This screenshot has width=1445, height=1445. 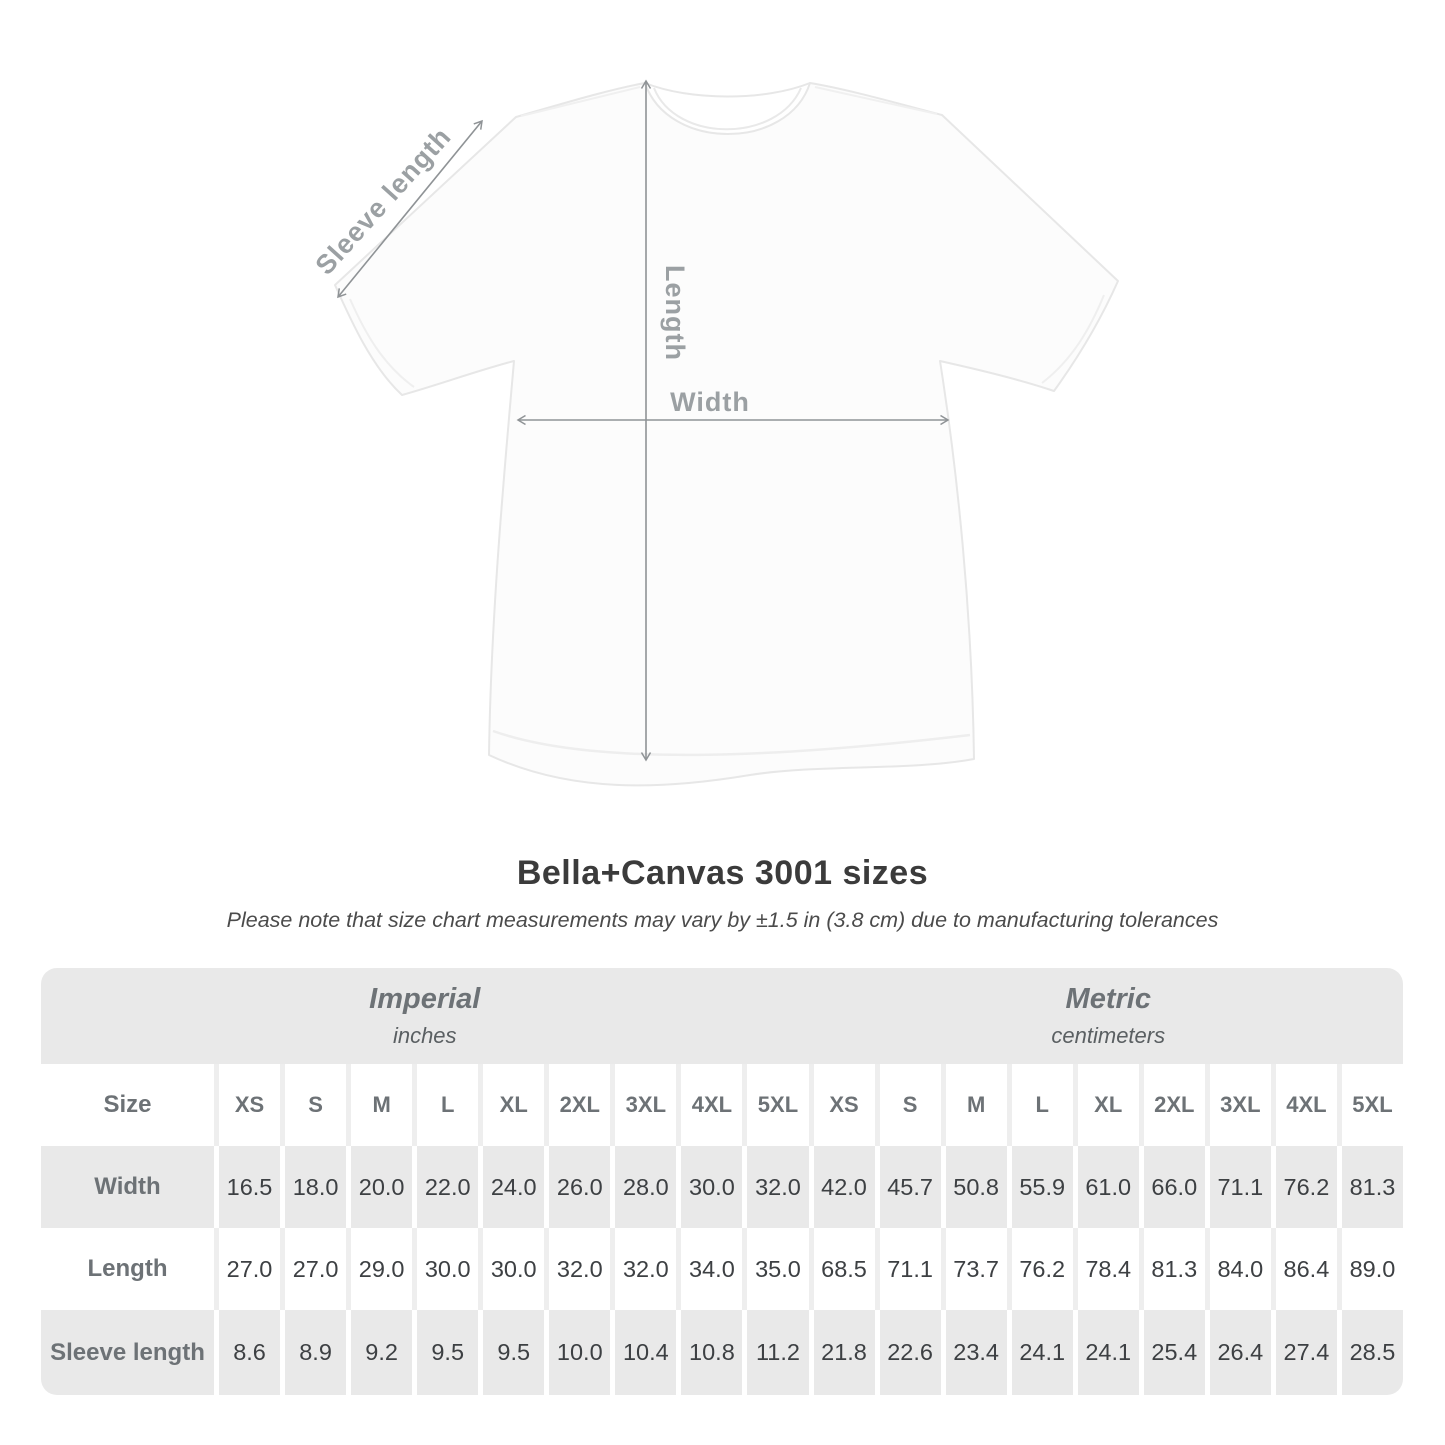 What do you see at coordinates (580, 1187) in the screenshot?
I see `width-value: 26.0` at bounding box center [580, 1187].